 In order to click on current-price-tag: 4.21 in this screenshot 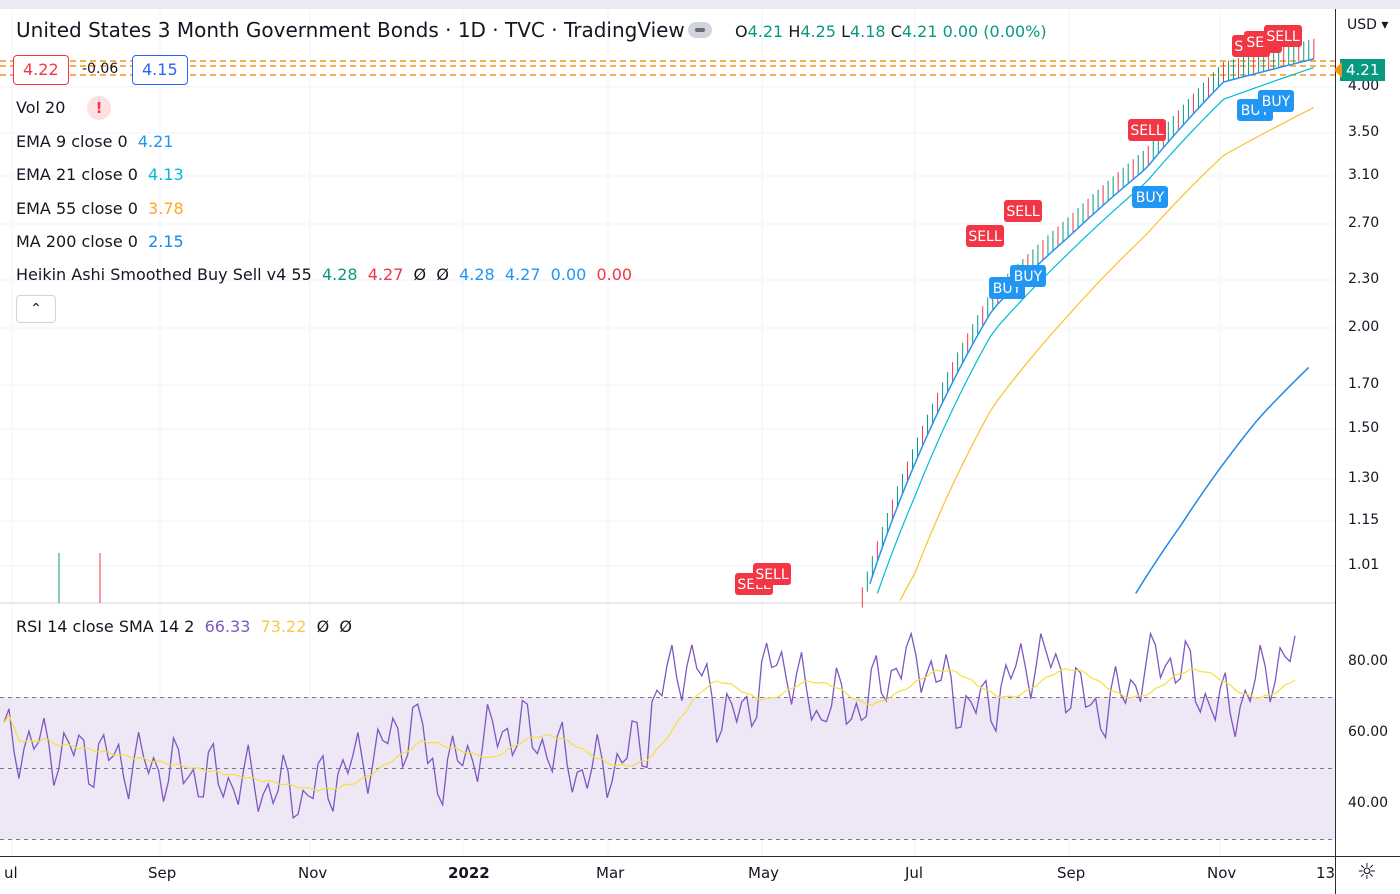, I will do `click(1359, 70)`.